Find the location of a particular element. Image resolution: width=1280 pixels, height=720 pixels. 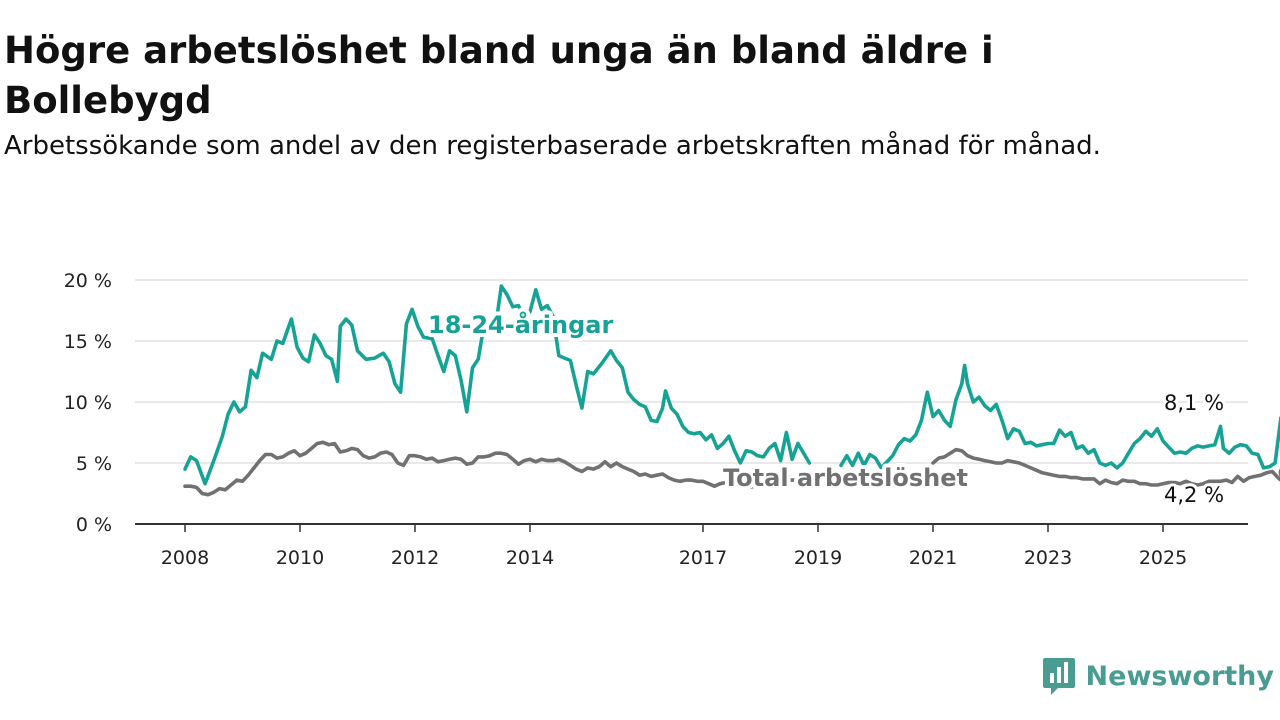

newsworthy-logo: Newsworthy is located at coordinates (1158, 676).